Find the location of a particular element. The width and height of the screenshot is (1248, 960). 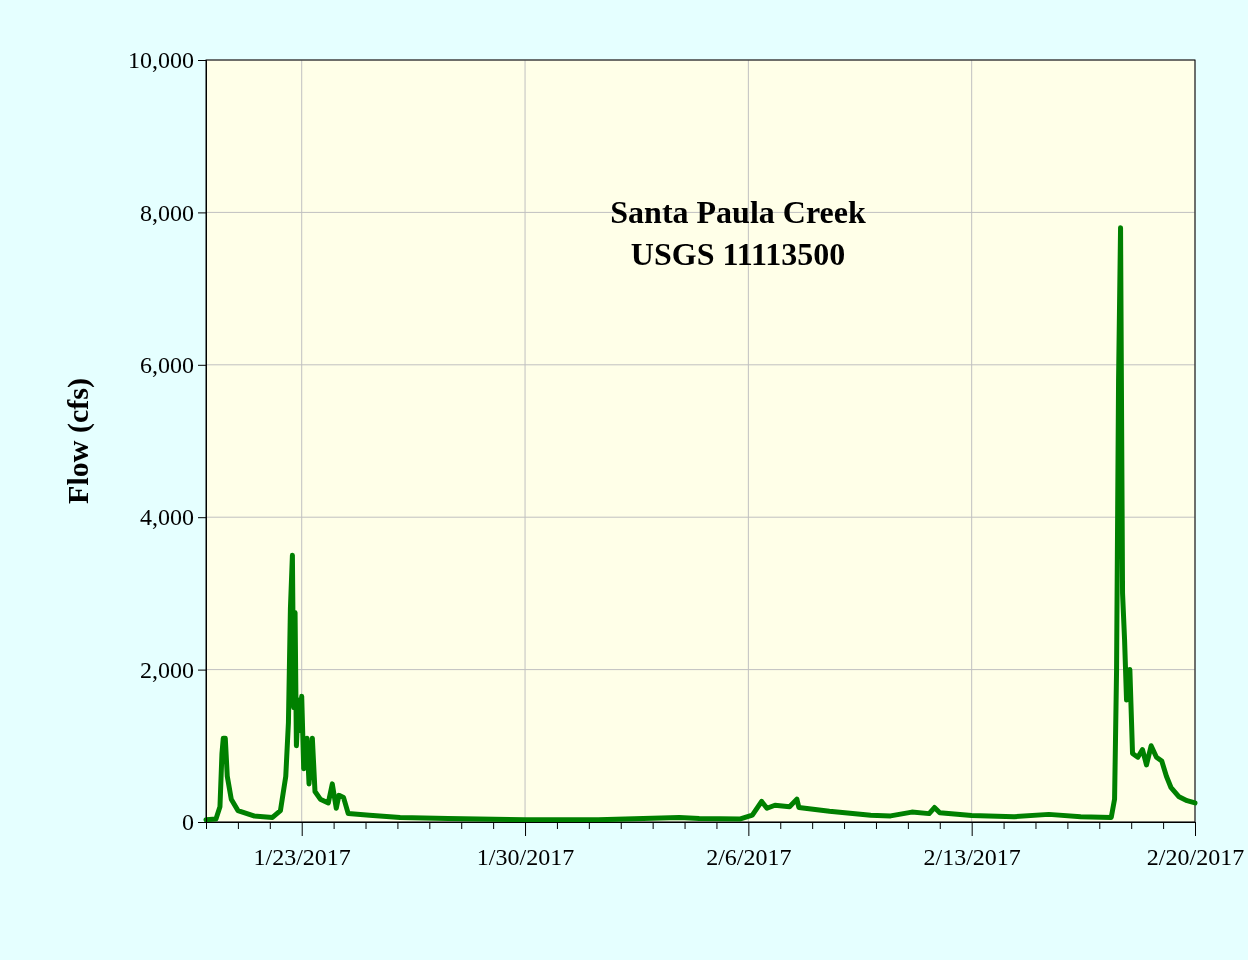

y-tick-label: 4,000 is located at coordinates (167, 517).